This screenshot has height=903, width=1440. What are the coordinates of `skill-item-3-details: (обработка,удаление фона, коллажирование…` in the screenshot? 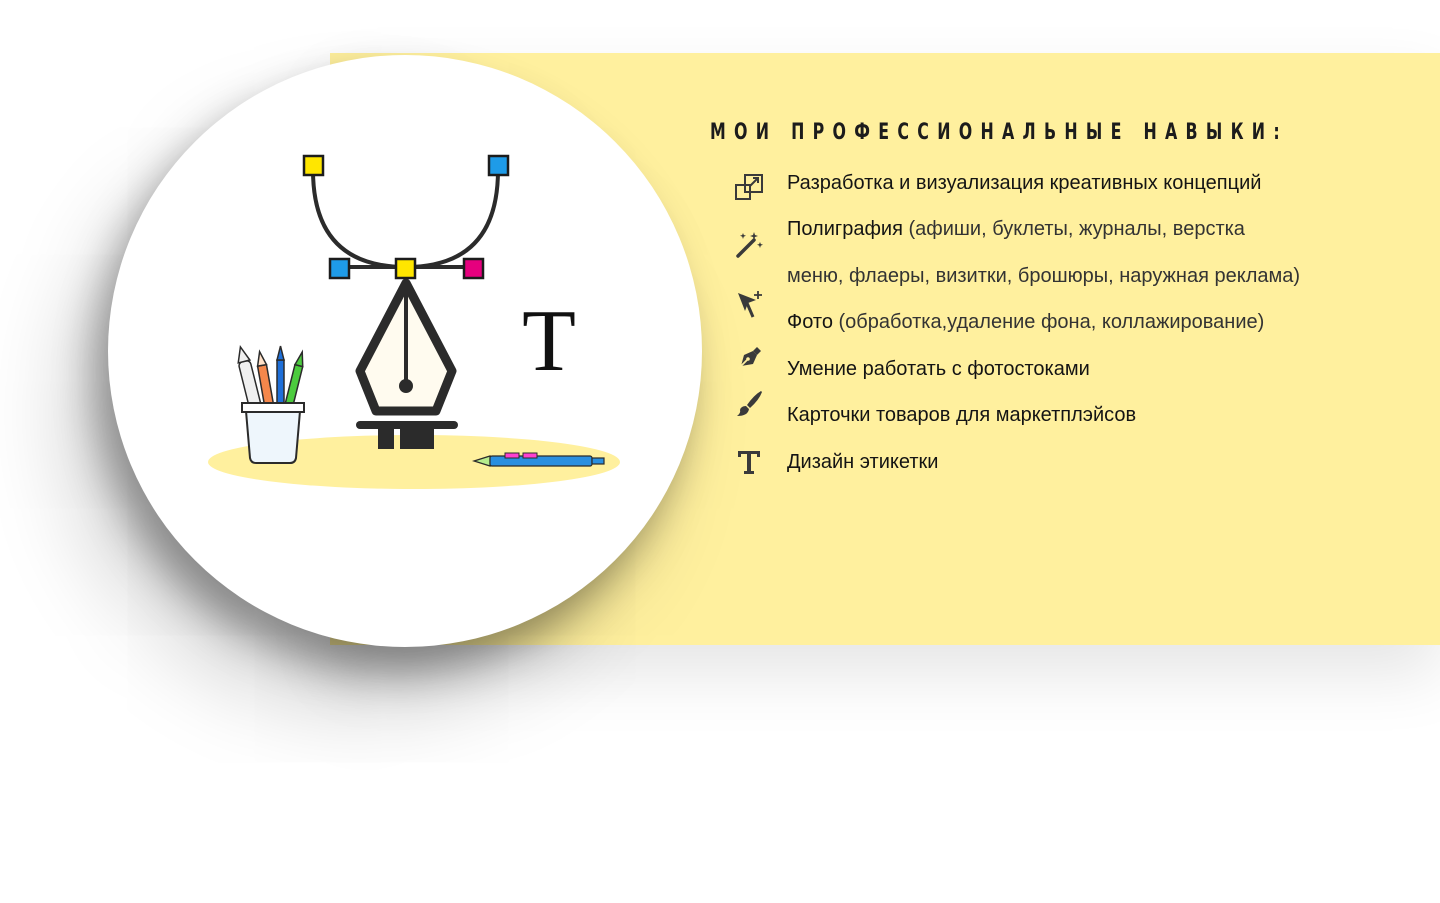 It's located at (1048, 322).